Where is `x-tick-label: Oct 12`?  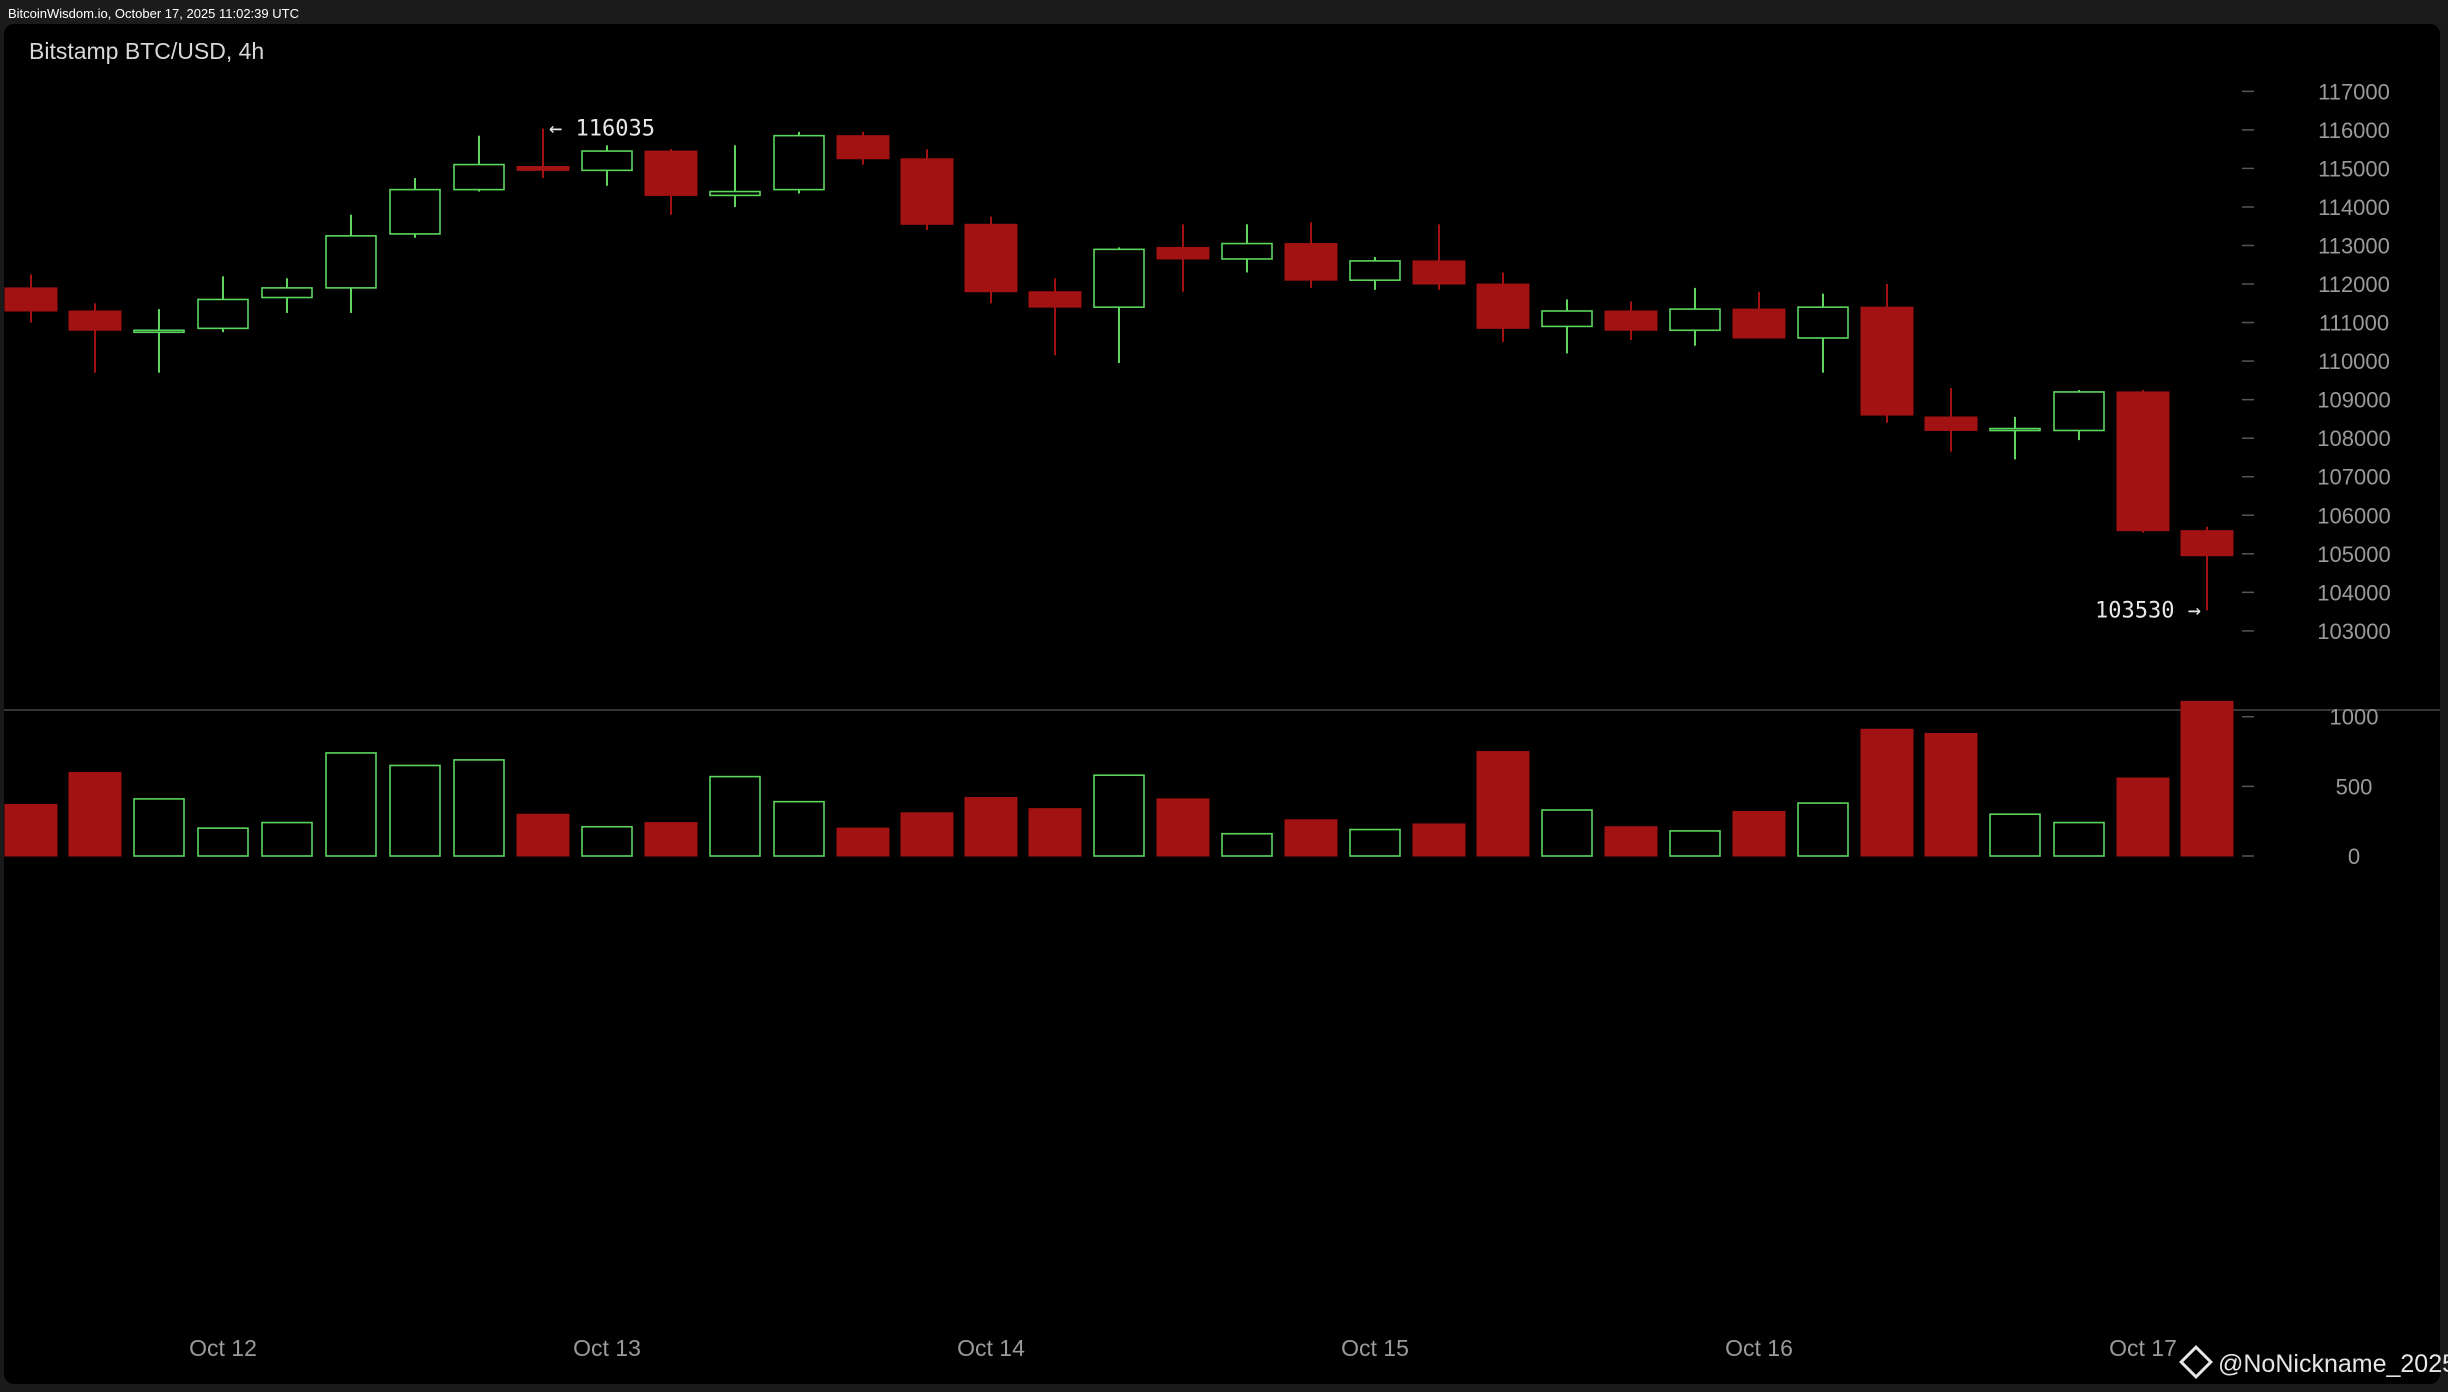 x-tick-label: Oct 12 is located at coordinates (223, 1348).